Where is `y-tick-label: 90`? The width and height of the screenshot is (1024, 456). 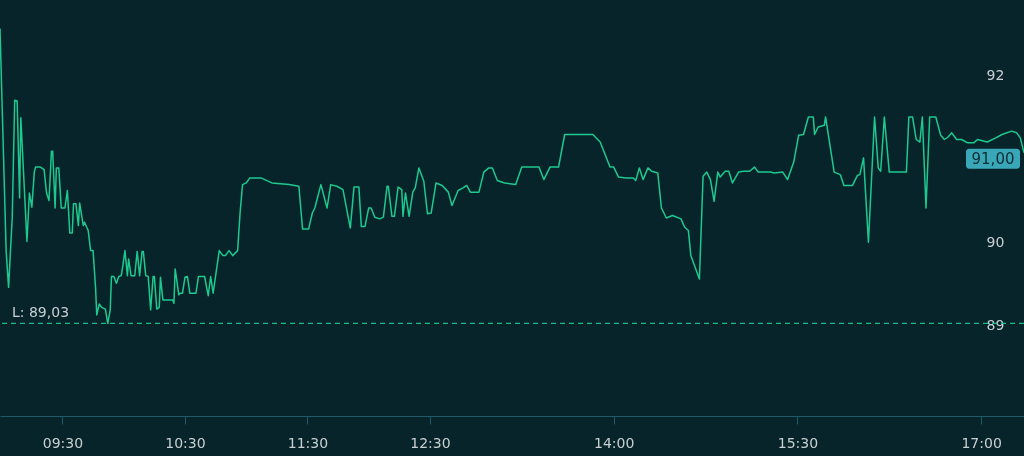
y-tick-label: 90 is located at coordinates (995, 241).